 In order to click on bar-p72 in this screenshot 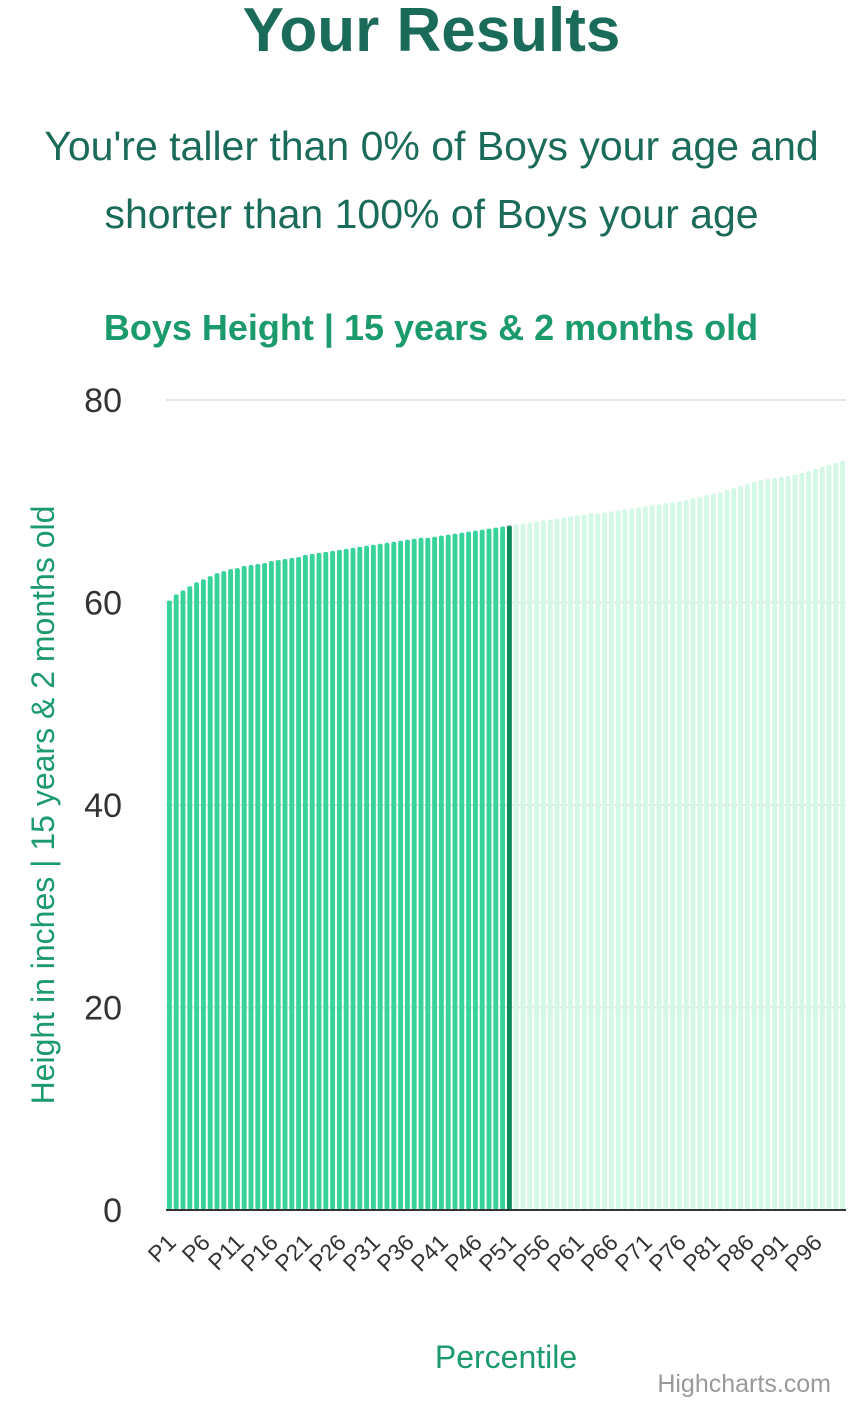, I will do `click(652, 857)`.